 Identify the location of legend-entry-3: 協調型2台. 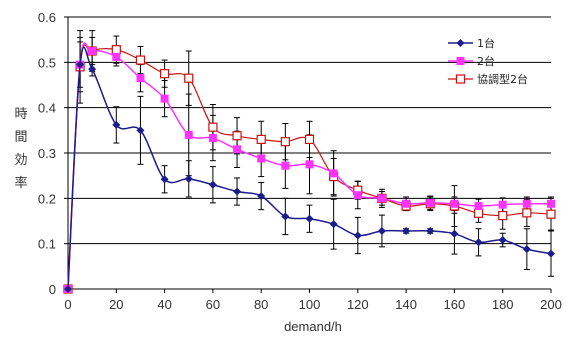
(488, 79).